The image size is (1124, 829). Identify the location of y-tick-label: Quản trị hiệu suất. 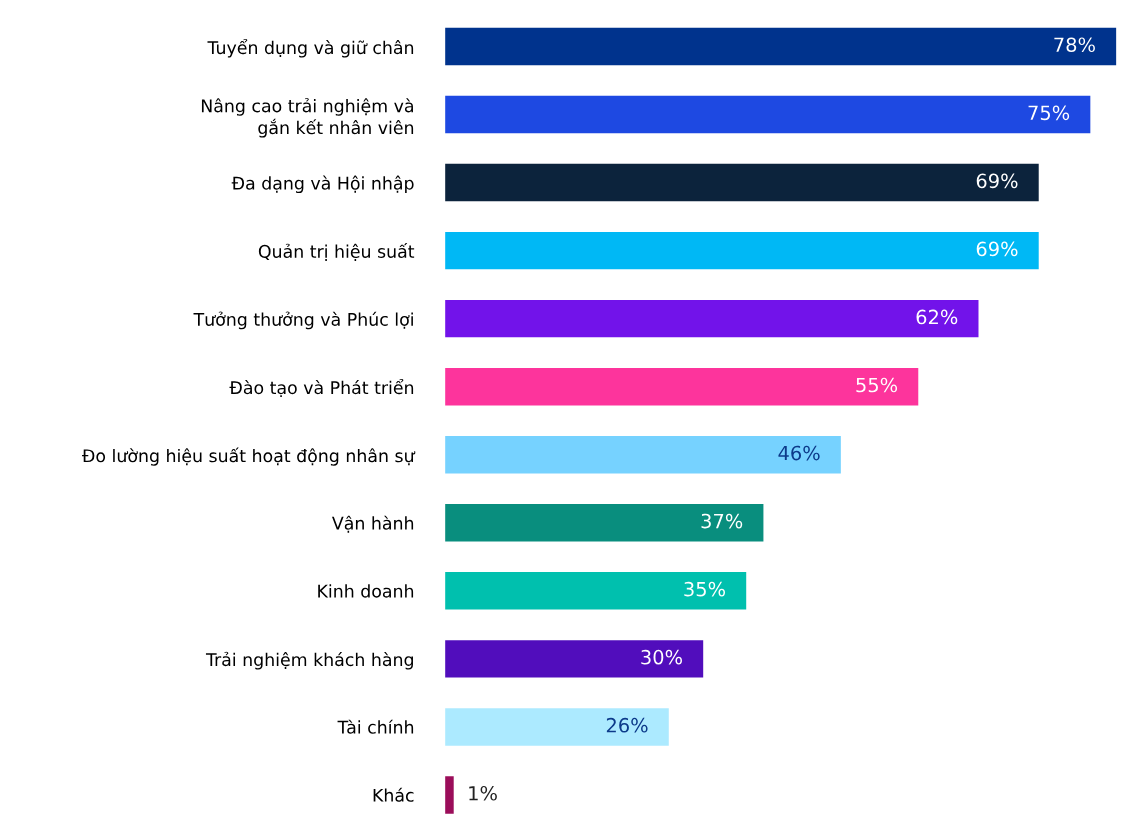
(336, 252).